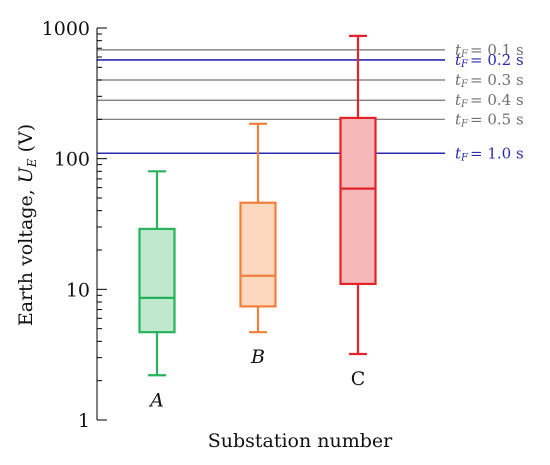 The width and height of the screenshot is (550, 465). Describe the element at coordinates (300, 441) in the screenshot. I see `x-axis-label: Substation number` at that location.